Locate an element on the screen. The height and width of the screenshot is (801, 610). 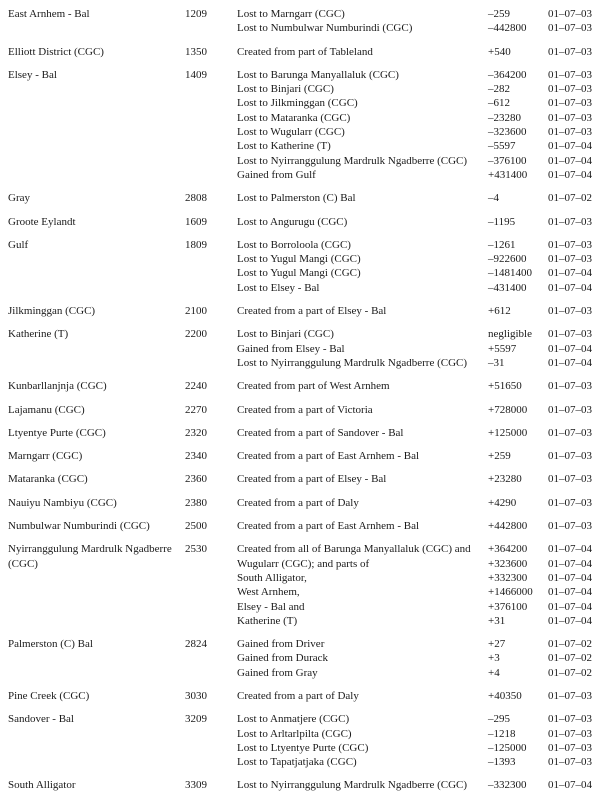
change-row: Lost to Angurugu (CGC) –1195 01–07–03 is located at coordinates (419, 222).